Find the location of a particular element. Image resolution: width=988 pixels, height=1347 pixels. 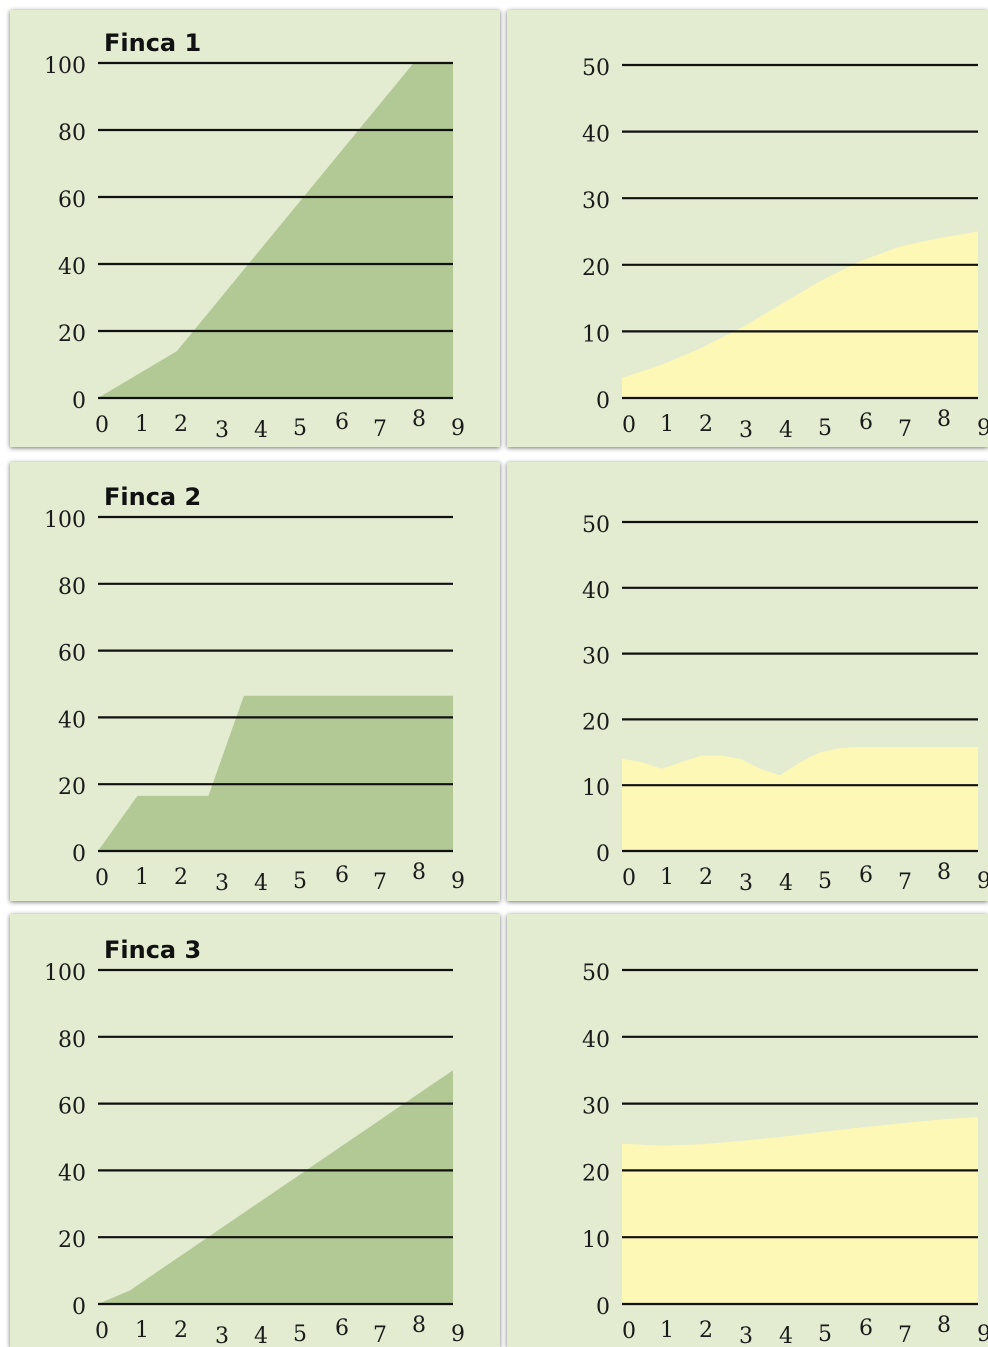

chart-title: Finca 2 is located at coordinates (152, 497).